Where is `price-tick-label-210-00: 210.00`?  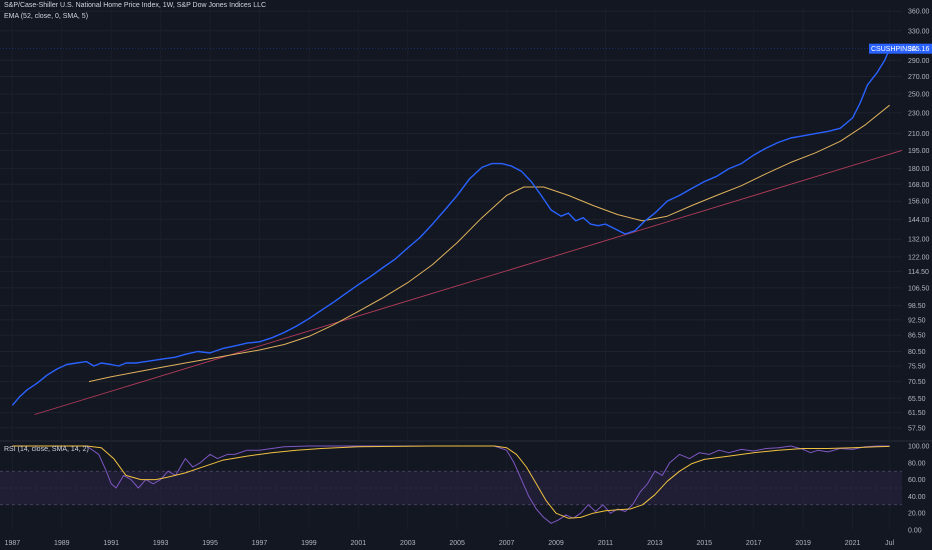 price-tick-label-210-00: 210.00 is located at coordinates (919, 134).